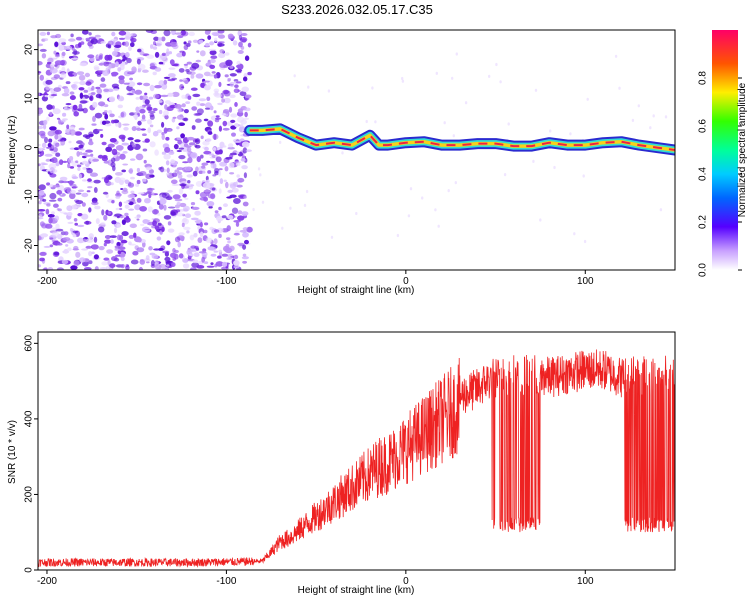 Image resolution: width=750 pixels, height=600 pixels. I want to click on colorbar-tick-label: 0.0, so click(703, 270).